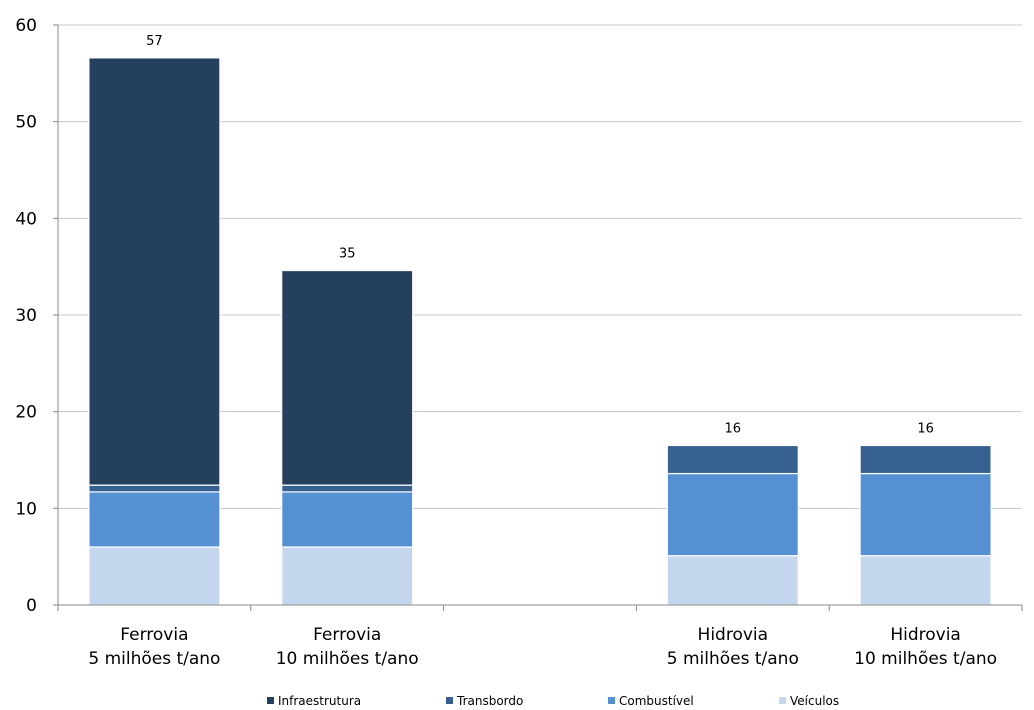 The image size is (1034, 710). What do you see at coordinates (347, 254) in the screenshot?
I see `data-label: 35` at bounding box center [347, 254].